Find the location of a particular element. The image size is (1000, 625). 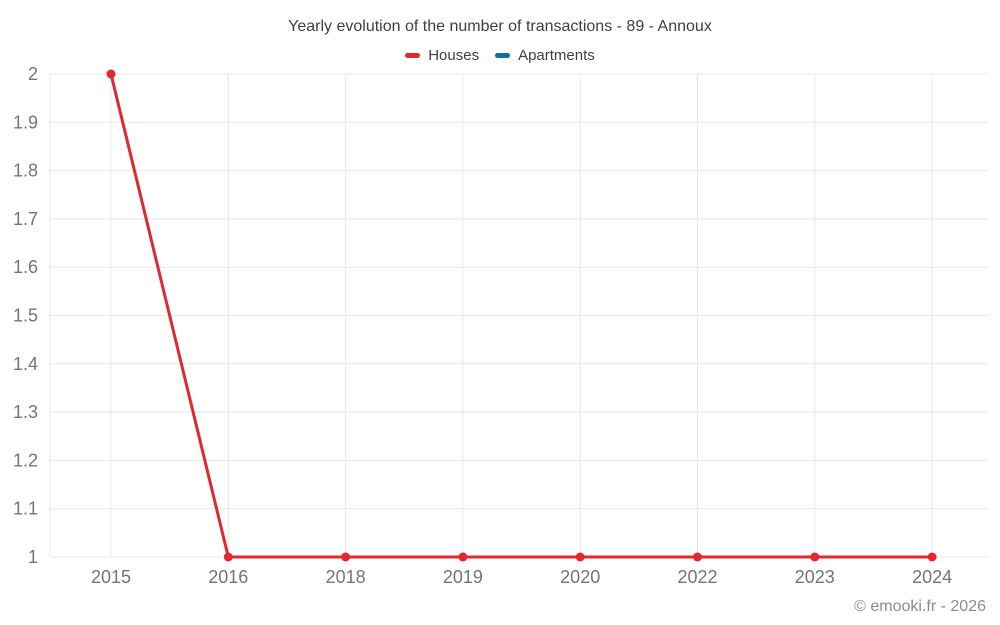

y-tick-label: 1.7 is located at coordinates (25, 219).